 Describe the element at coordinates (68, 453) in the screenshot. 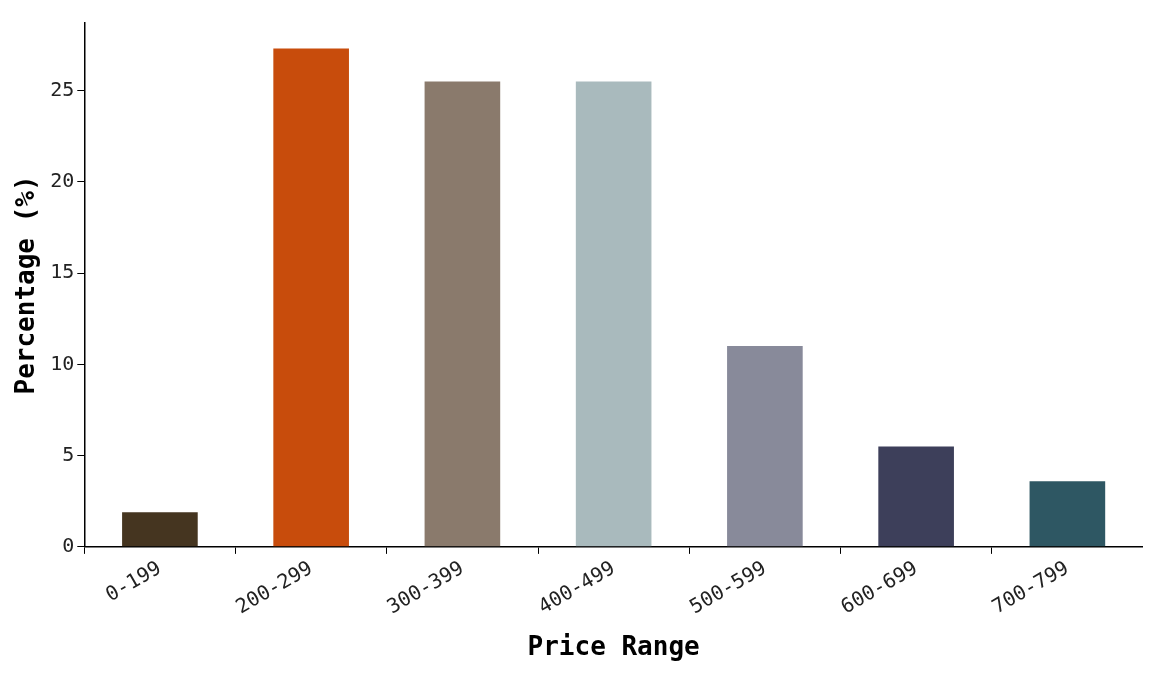

I see `y-tick-label: 5` at that location.